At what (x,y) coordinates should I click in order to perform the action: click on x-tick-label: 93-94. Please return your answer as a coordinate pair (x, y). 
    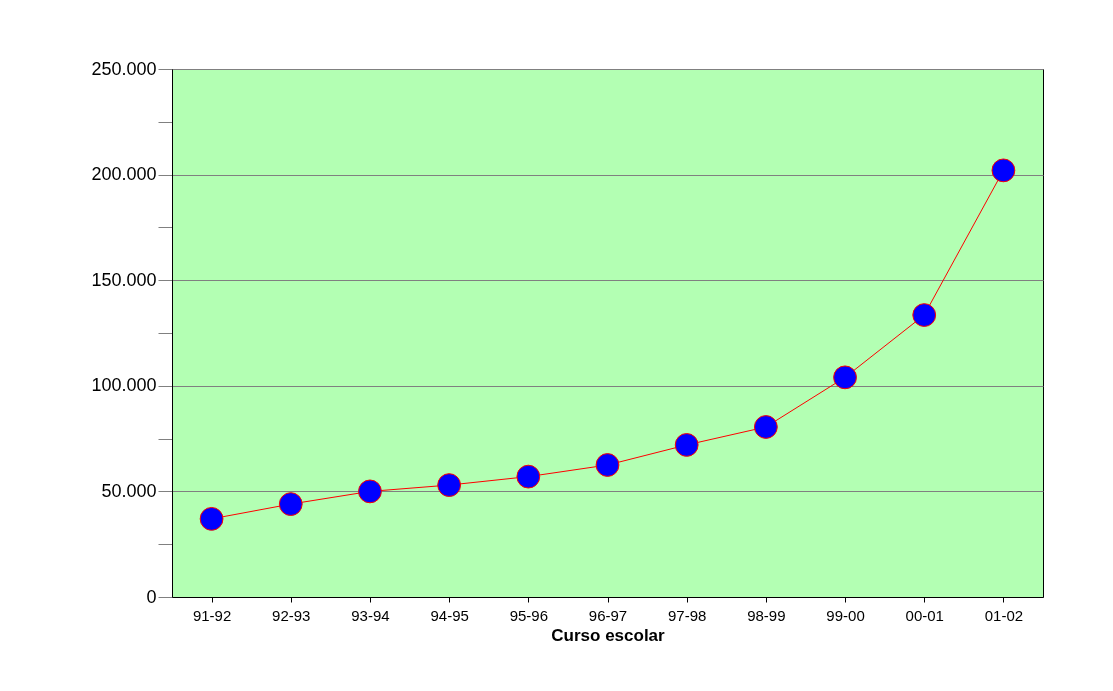
    Looking at the image, I should click on (370, 615).